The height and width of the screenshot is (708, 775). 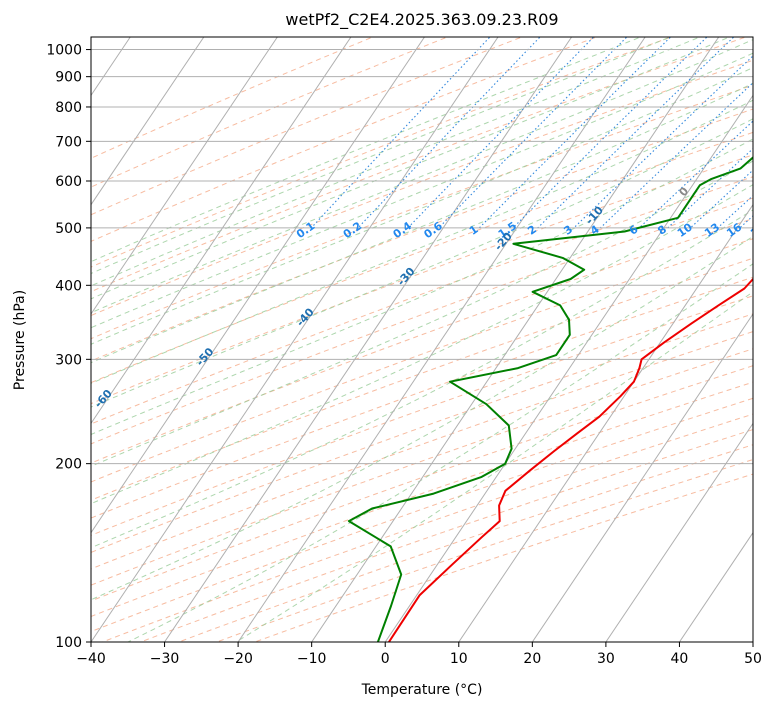 What do you see at coordinates (606, 659) in the screenshot?
I see `x-tick-label: 30` at bounding box center [606, 659].